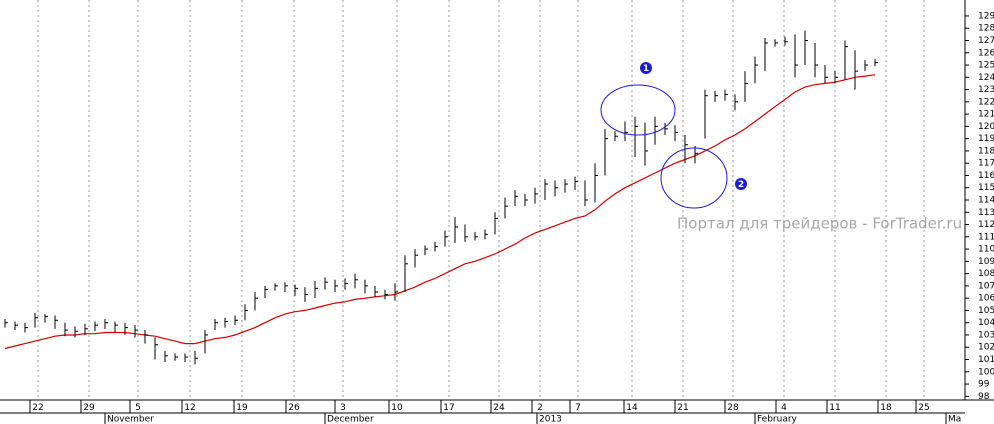 This screenshot has height=424, width=994. What do you see at coordinates (550, 419) in the screenshot?
I see `month-label: 2013` at bounding box center [550, 419].